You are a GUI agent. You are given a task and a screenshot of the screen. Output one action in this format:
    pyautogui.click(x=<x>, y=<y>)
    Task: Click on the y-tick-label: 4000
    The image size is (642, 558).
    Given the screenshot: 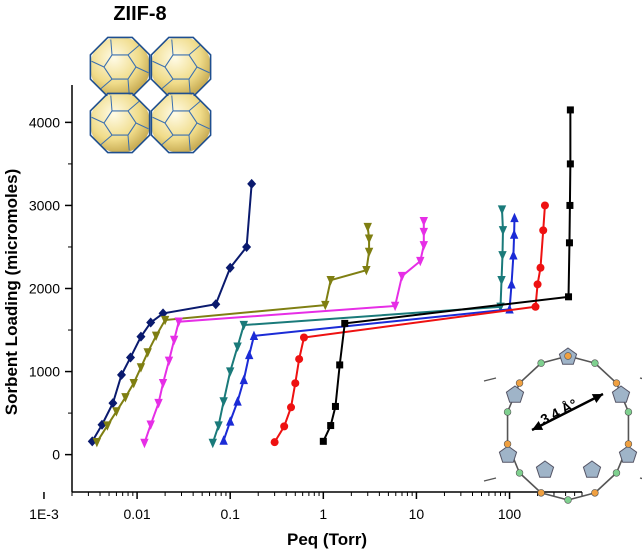 What is the action you would take?
    pyautogui.click(x=44, y=122)
    